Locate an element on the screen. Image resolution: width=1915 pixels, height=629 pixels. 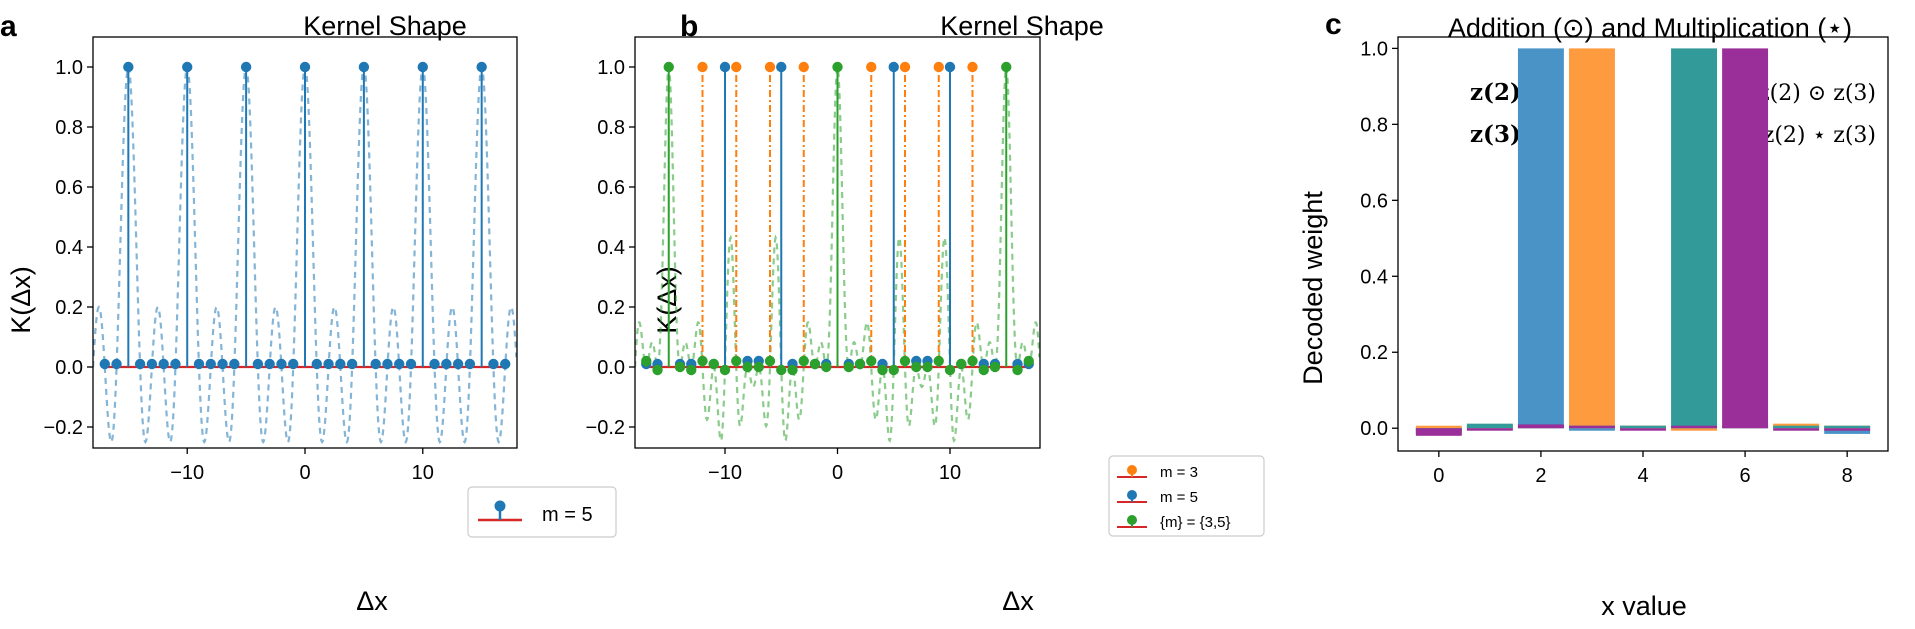
chart-c-xtick-label: 0 is located at coordinates (1438, 476).